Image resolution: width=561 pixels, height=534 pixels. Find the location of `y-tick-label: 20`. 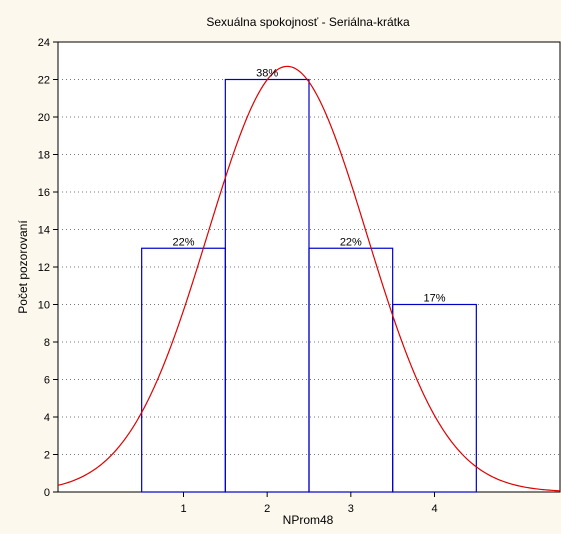

y-tick-label: 20 is located at coordinates (44, 118).